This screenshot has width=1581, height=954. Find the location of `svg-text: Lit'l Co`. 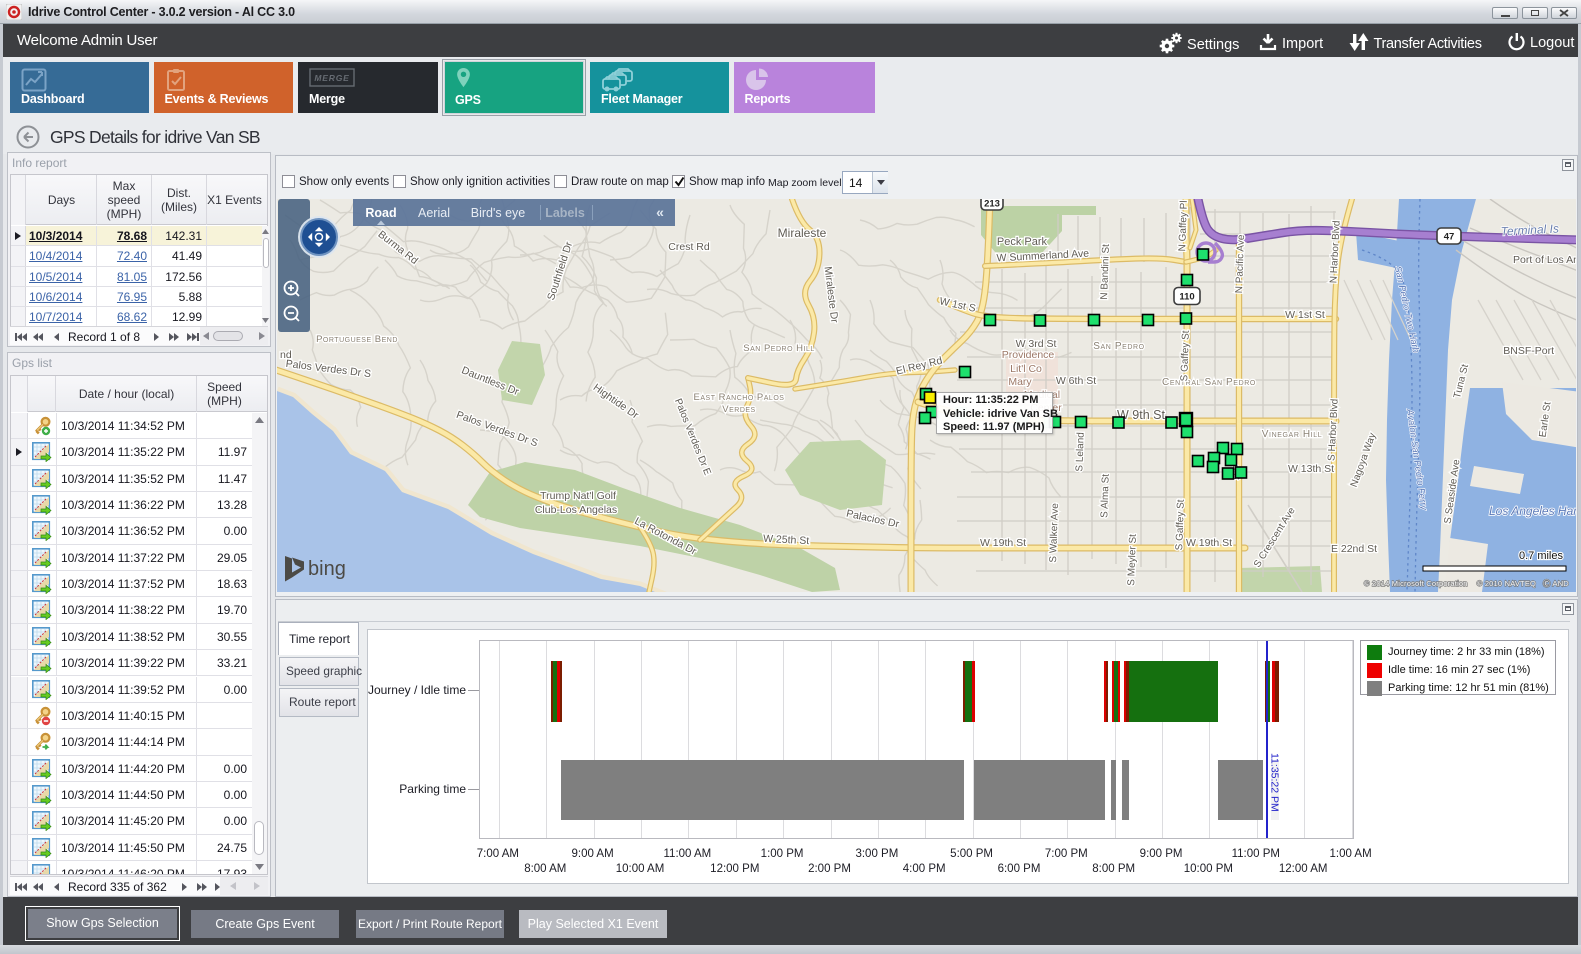

svg-text: Lit'l Co is located at coordinates (1026, 369).